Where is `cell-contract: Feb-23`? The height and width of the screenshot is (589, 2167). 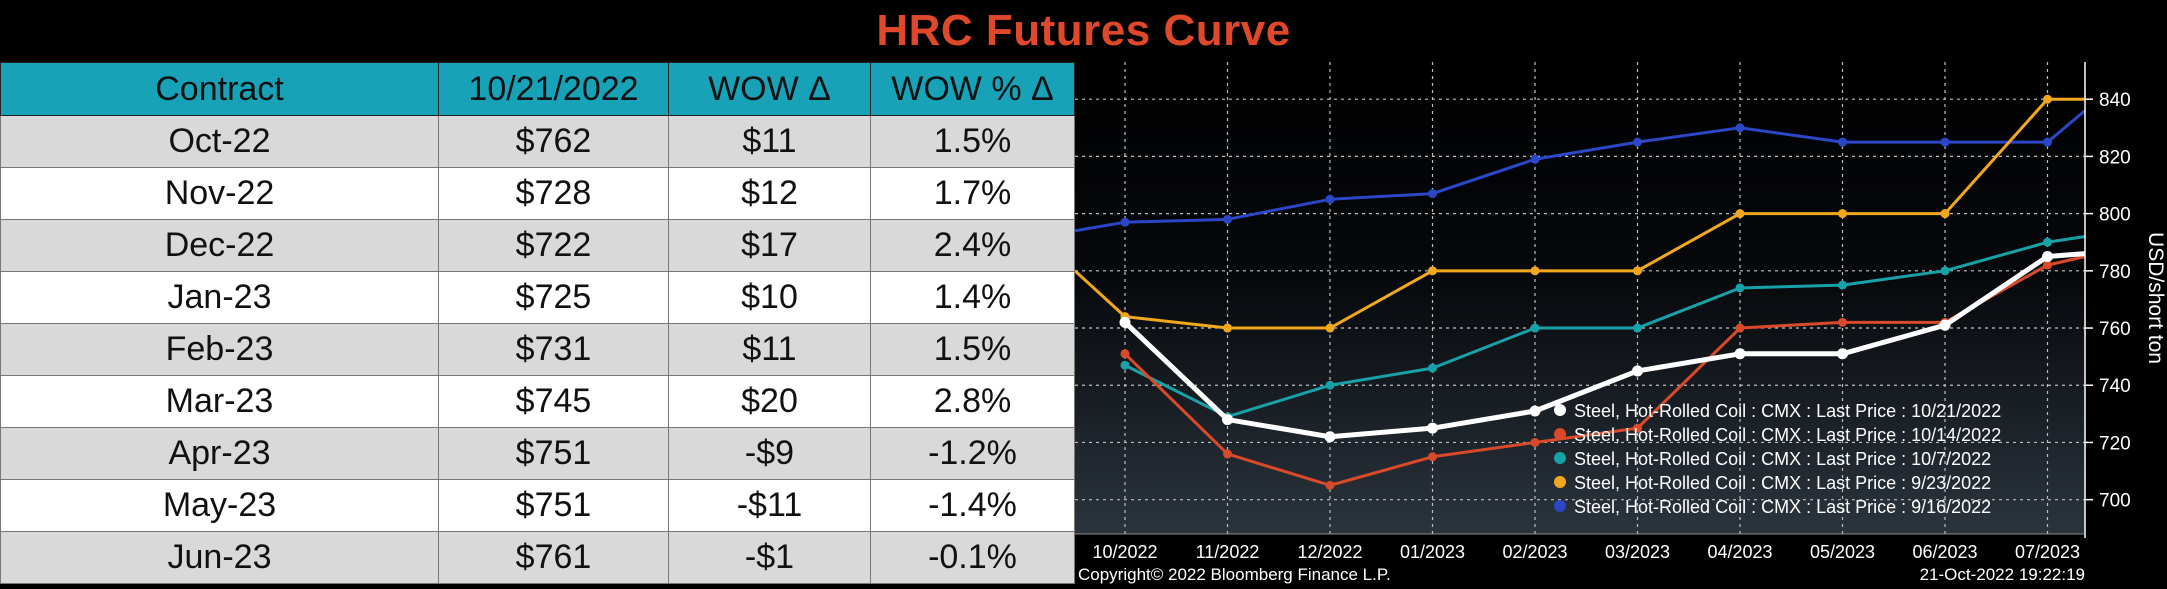 cell-contract: Feb-23 is located at coordinates (219, 349).